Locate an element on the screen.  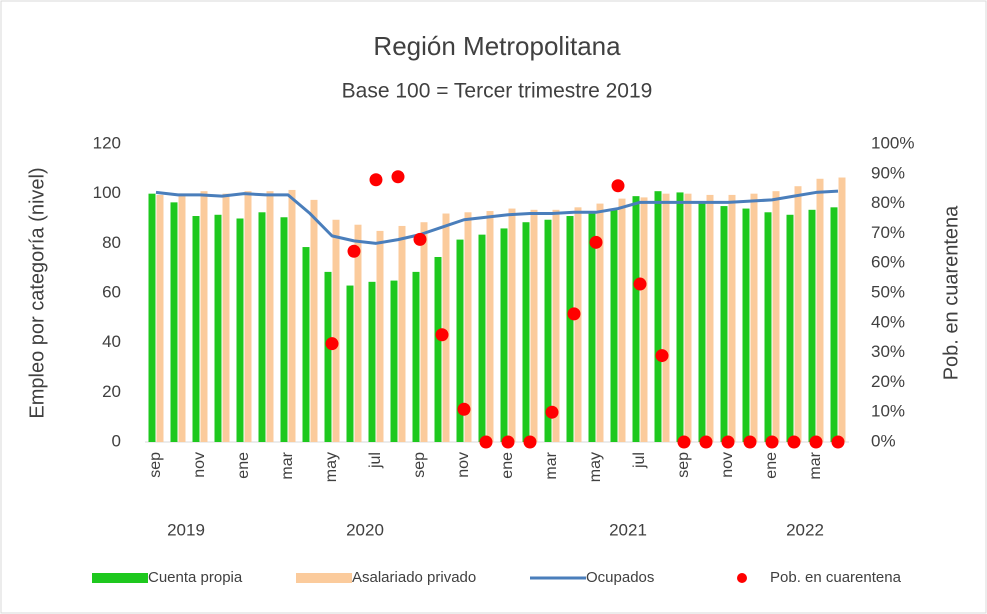
y-tick-label: 40 is located at coordinates (111, 341).